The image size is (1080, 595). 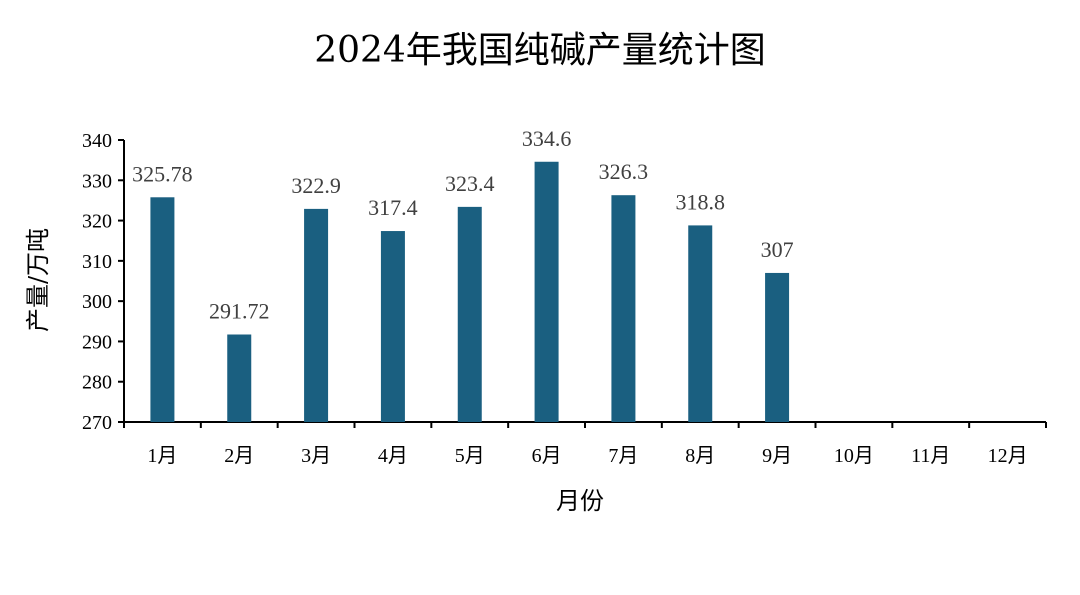 I want to click on y-tick-label: 320, so click(x=97, y=222).